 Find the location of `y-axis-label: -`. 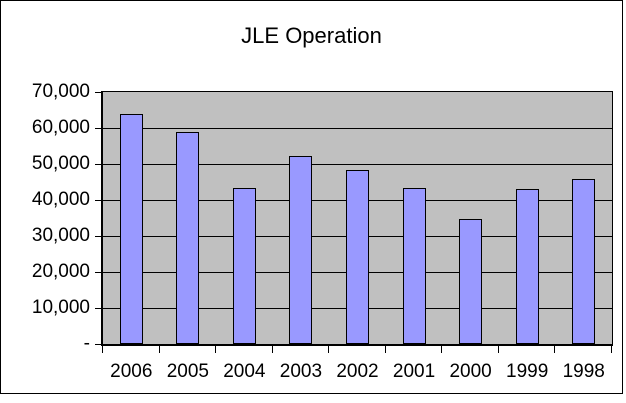

y-axis-label: - is located at coordinates (86, 343).